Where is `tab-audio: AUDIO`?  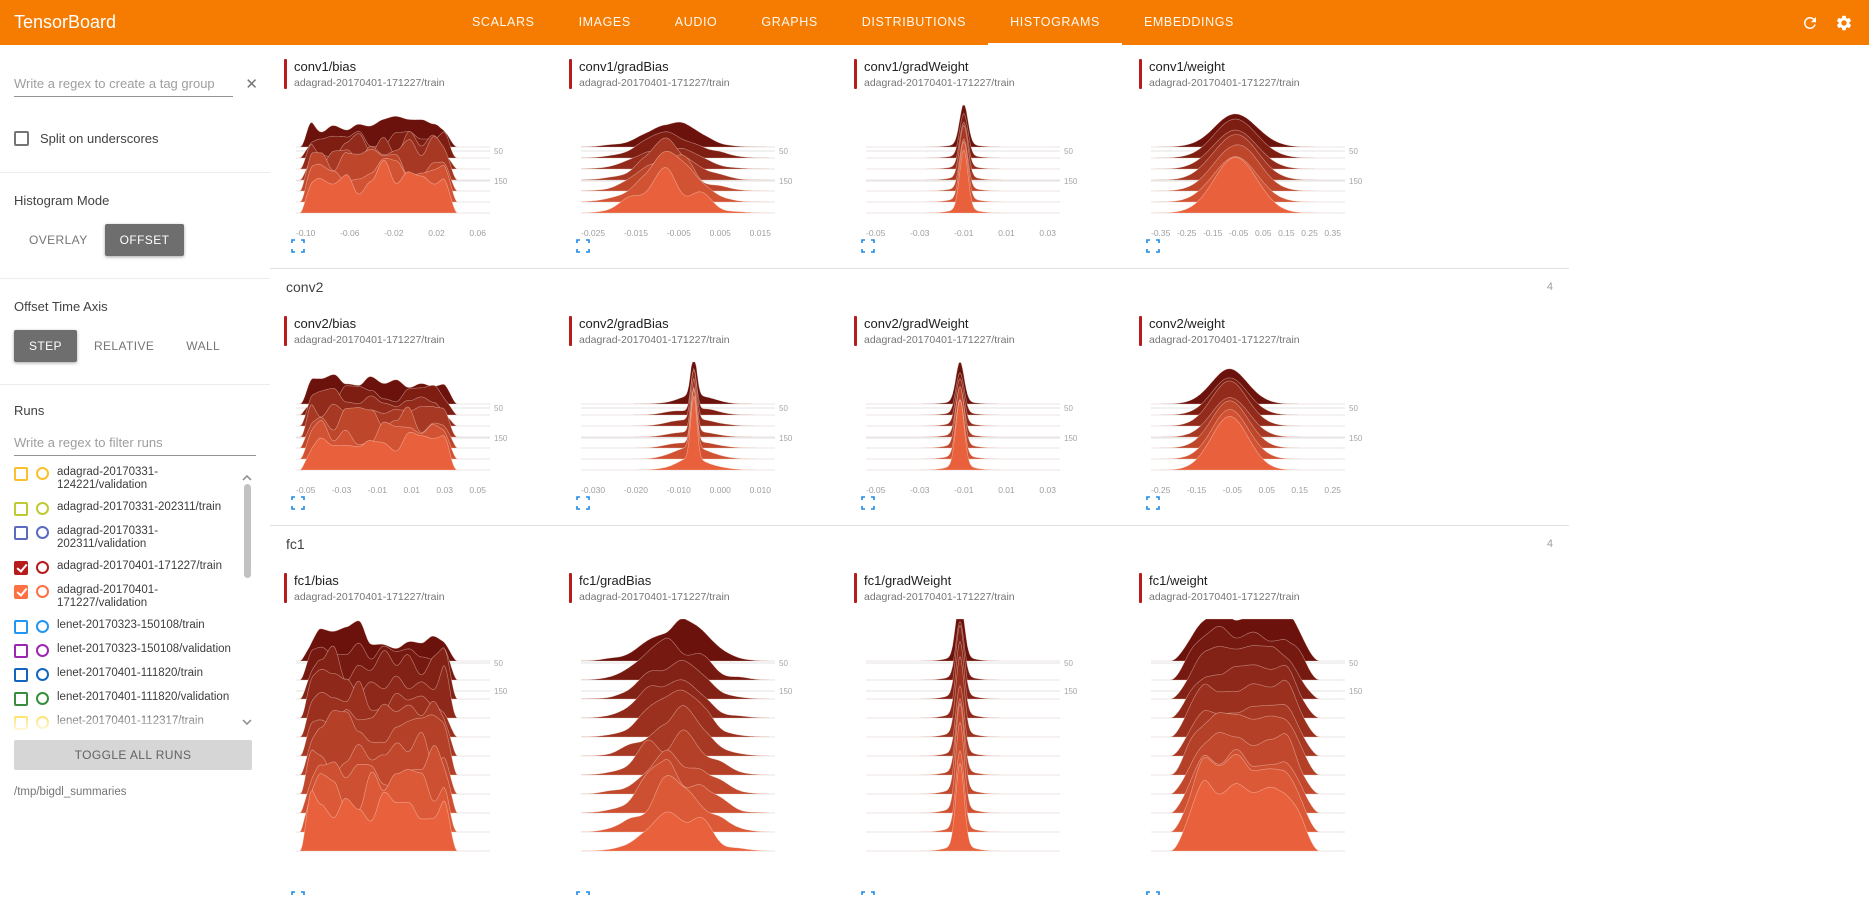 tab-audio: AUDIO is located at coordinates (696, 21).